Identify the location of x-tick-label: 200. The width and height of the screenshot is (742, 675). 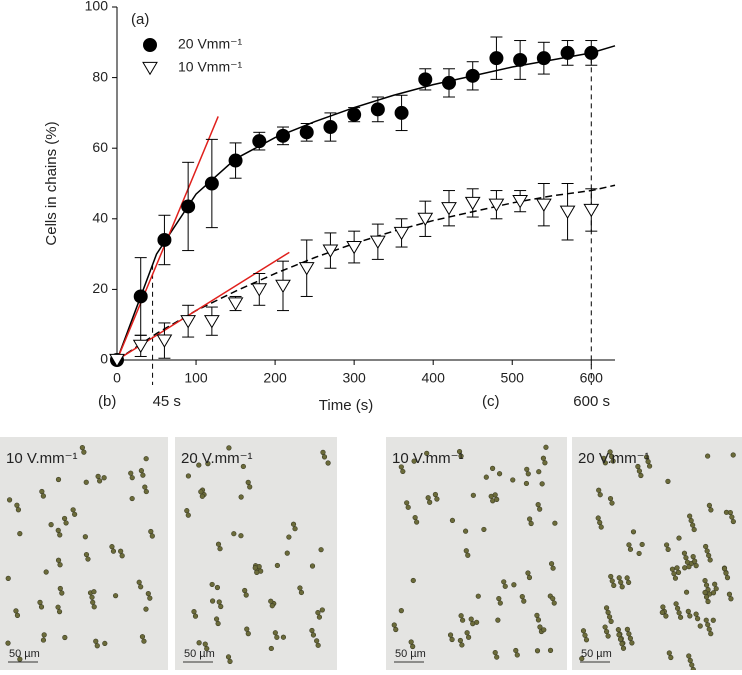
(275, 378).